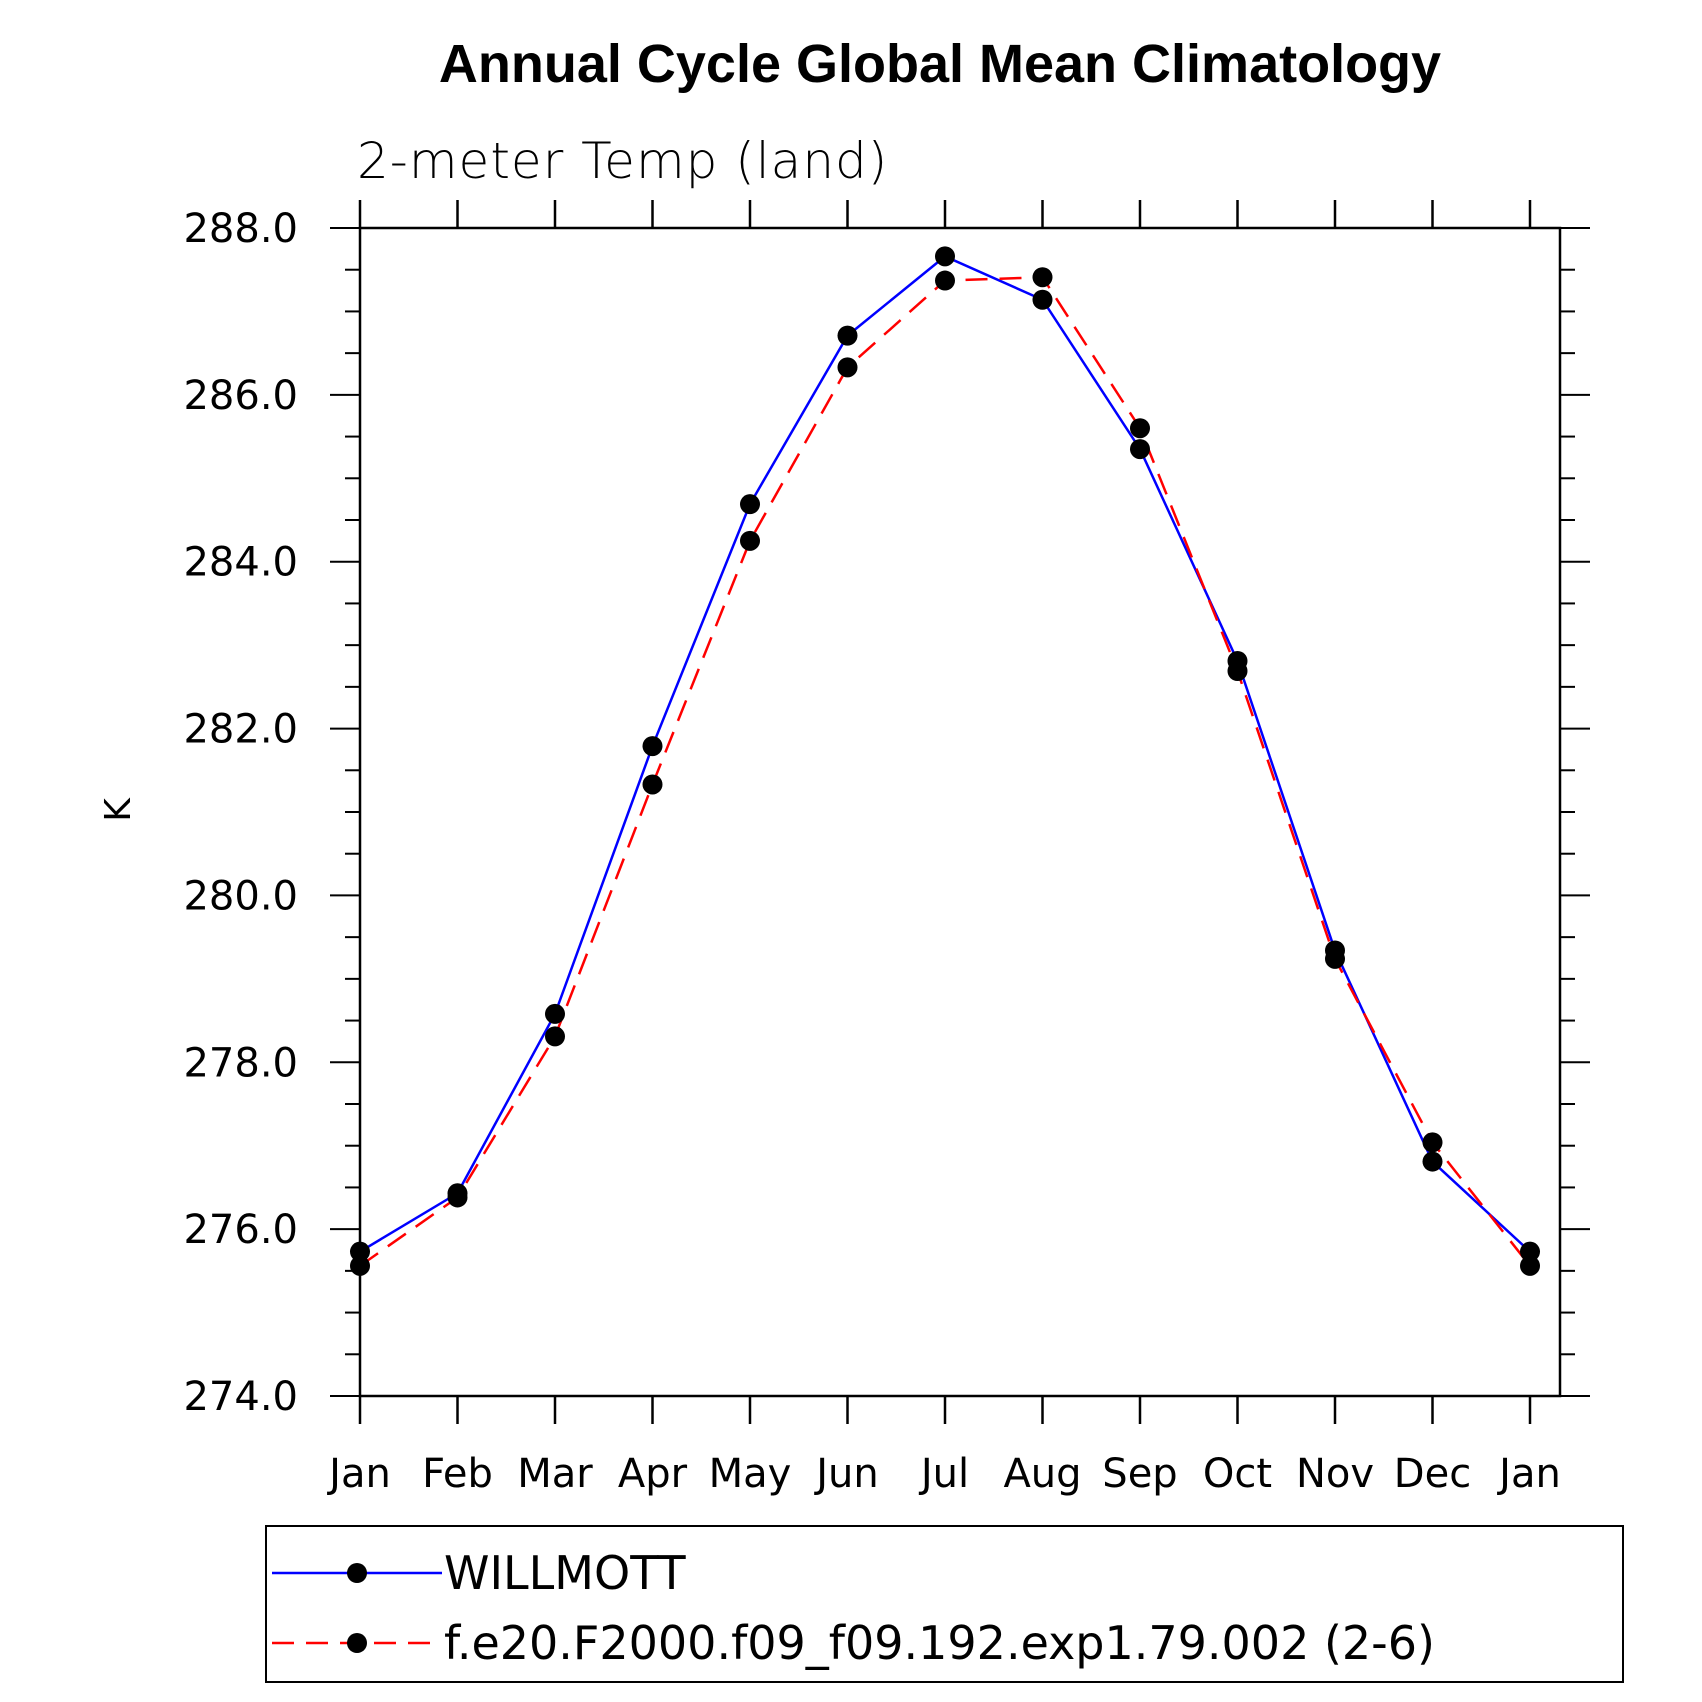 Image resolution: width=1702 pixels, height=1702 pixels. Describe the element at coordinates (240, 1063) in the screenshot. I see `y-tick-label: 278.0` at that location.